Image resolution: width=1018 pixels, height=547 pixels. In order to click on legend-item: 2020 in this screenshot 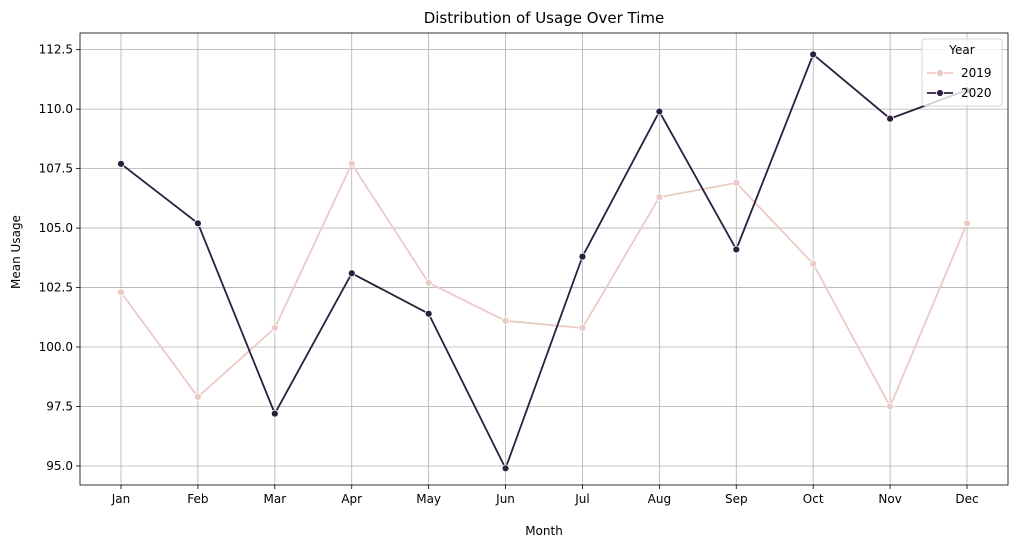, I will do `click(959, 93)`.